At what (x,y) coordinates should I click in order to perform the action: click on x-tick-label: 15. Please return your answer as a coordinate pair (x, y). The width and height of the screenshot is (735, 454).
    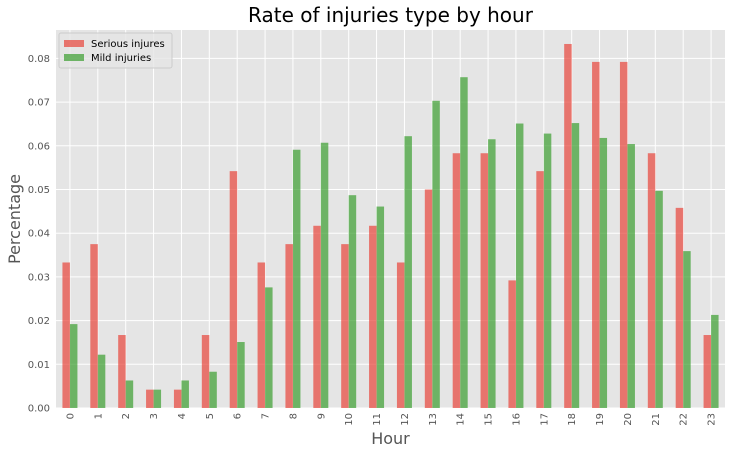
    Looking at the image, I should click on (489, 419).